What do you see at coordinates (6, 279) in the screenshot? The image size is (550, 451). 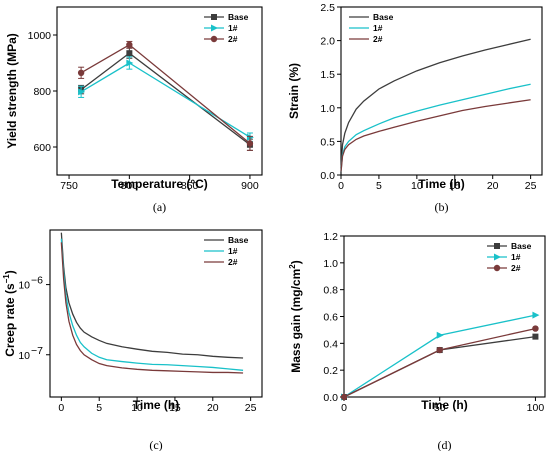 I see `y-axis-label-sup: −1` at bounding box center [6, 279].